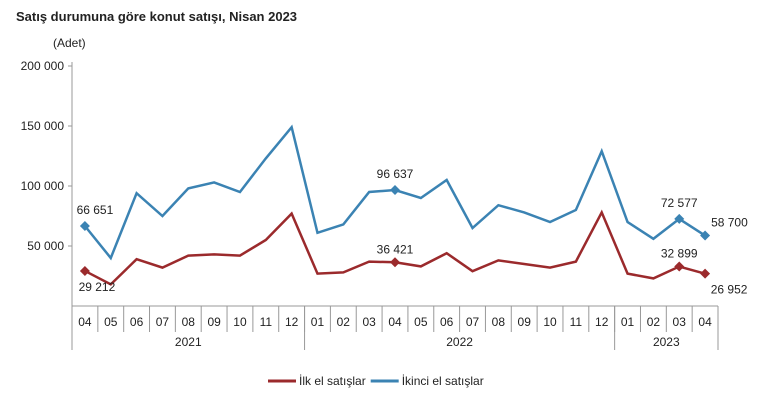  What do you see at coordinates (395, 249) in the screenshot?
I see `data-label: 36 421` at bounding box center [395, 249].